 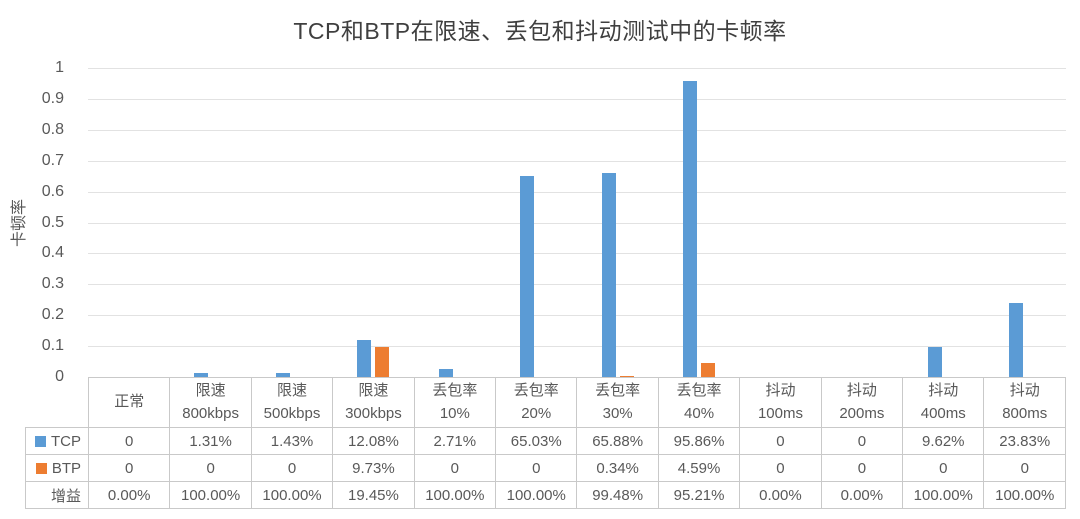 What do you see at coordinates (59, 376) in the screenshot?
I see `y-tick-label: 0` at bounding box center [59, 376].